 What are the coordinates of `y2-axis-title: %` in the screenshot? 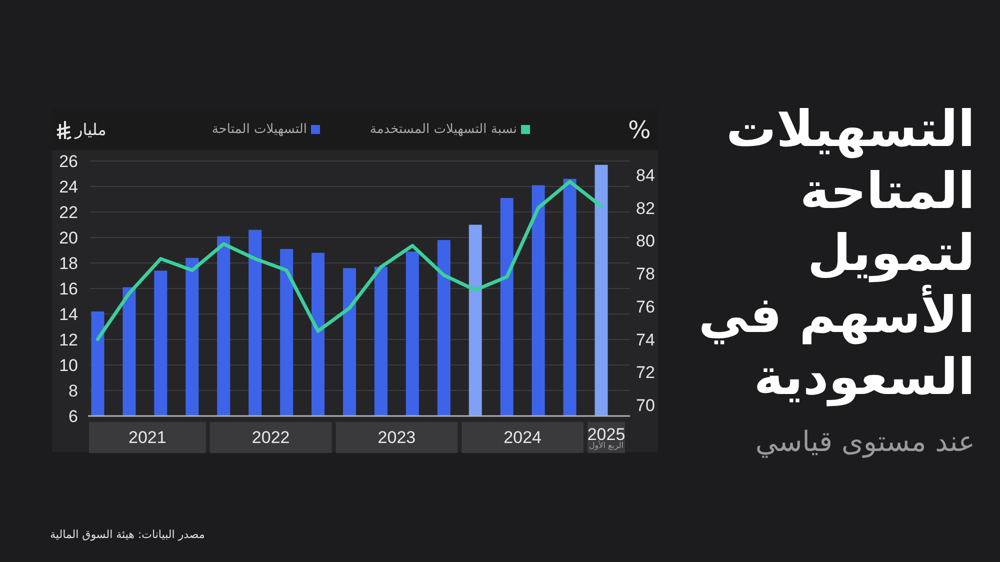 It's located at (639, 130).